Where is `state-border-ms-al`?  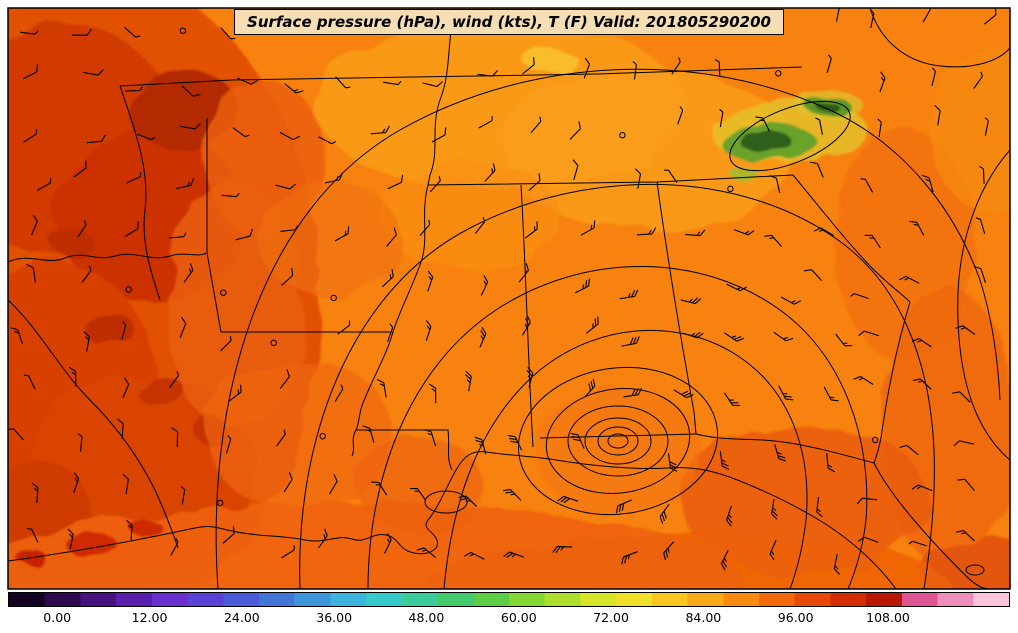
state-border-ms-al is located at coordinates (527, 316).